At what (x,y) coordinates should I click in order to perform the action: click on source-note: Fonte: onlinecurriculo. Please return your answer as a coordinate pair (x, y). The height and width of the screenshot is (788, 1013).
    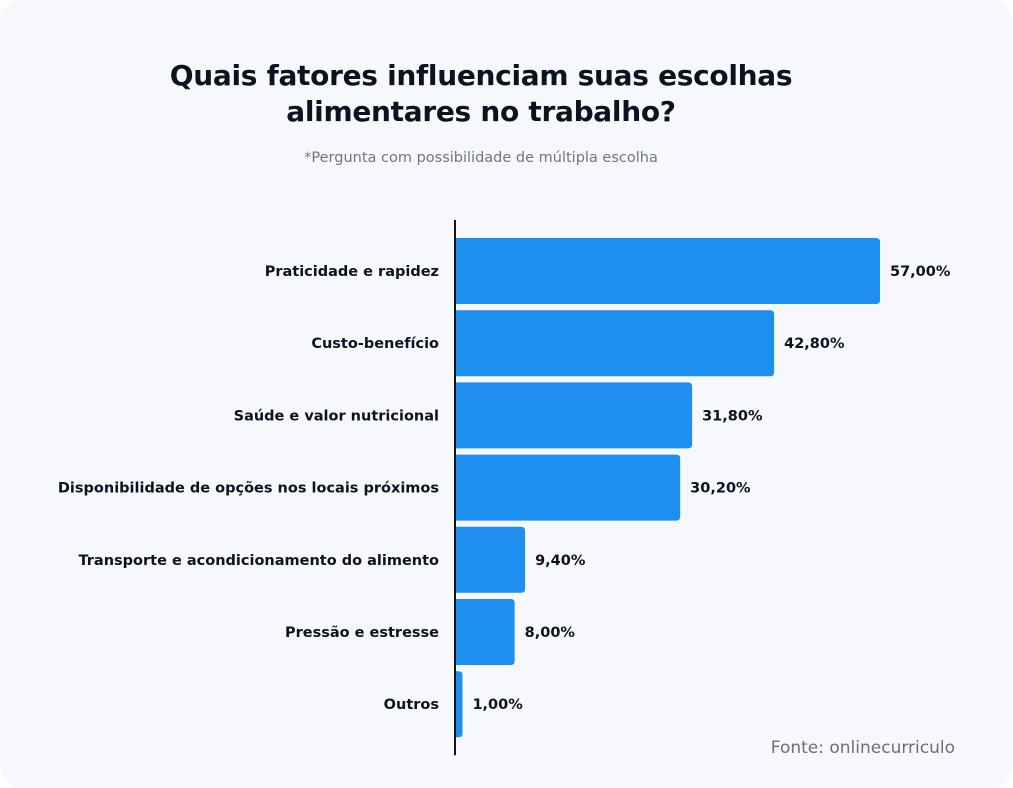
    Looking at the image, I should click on (862, 748).